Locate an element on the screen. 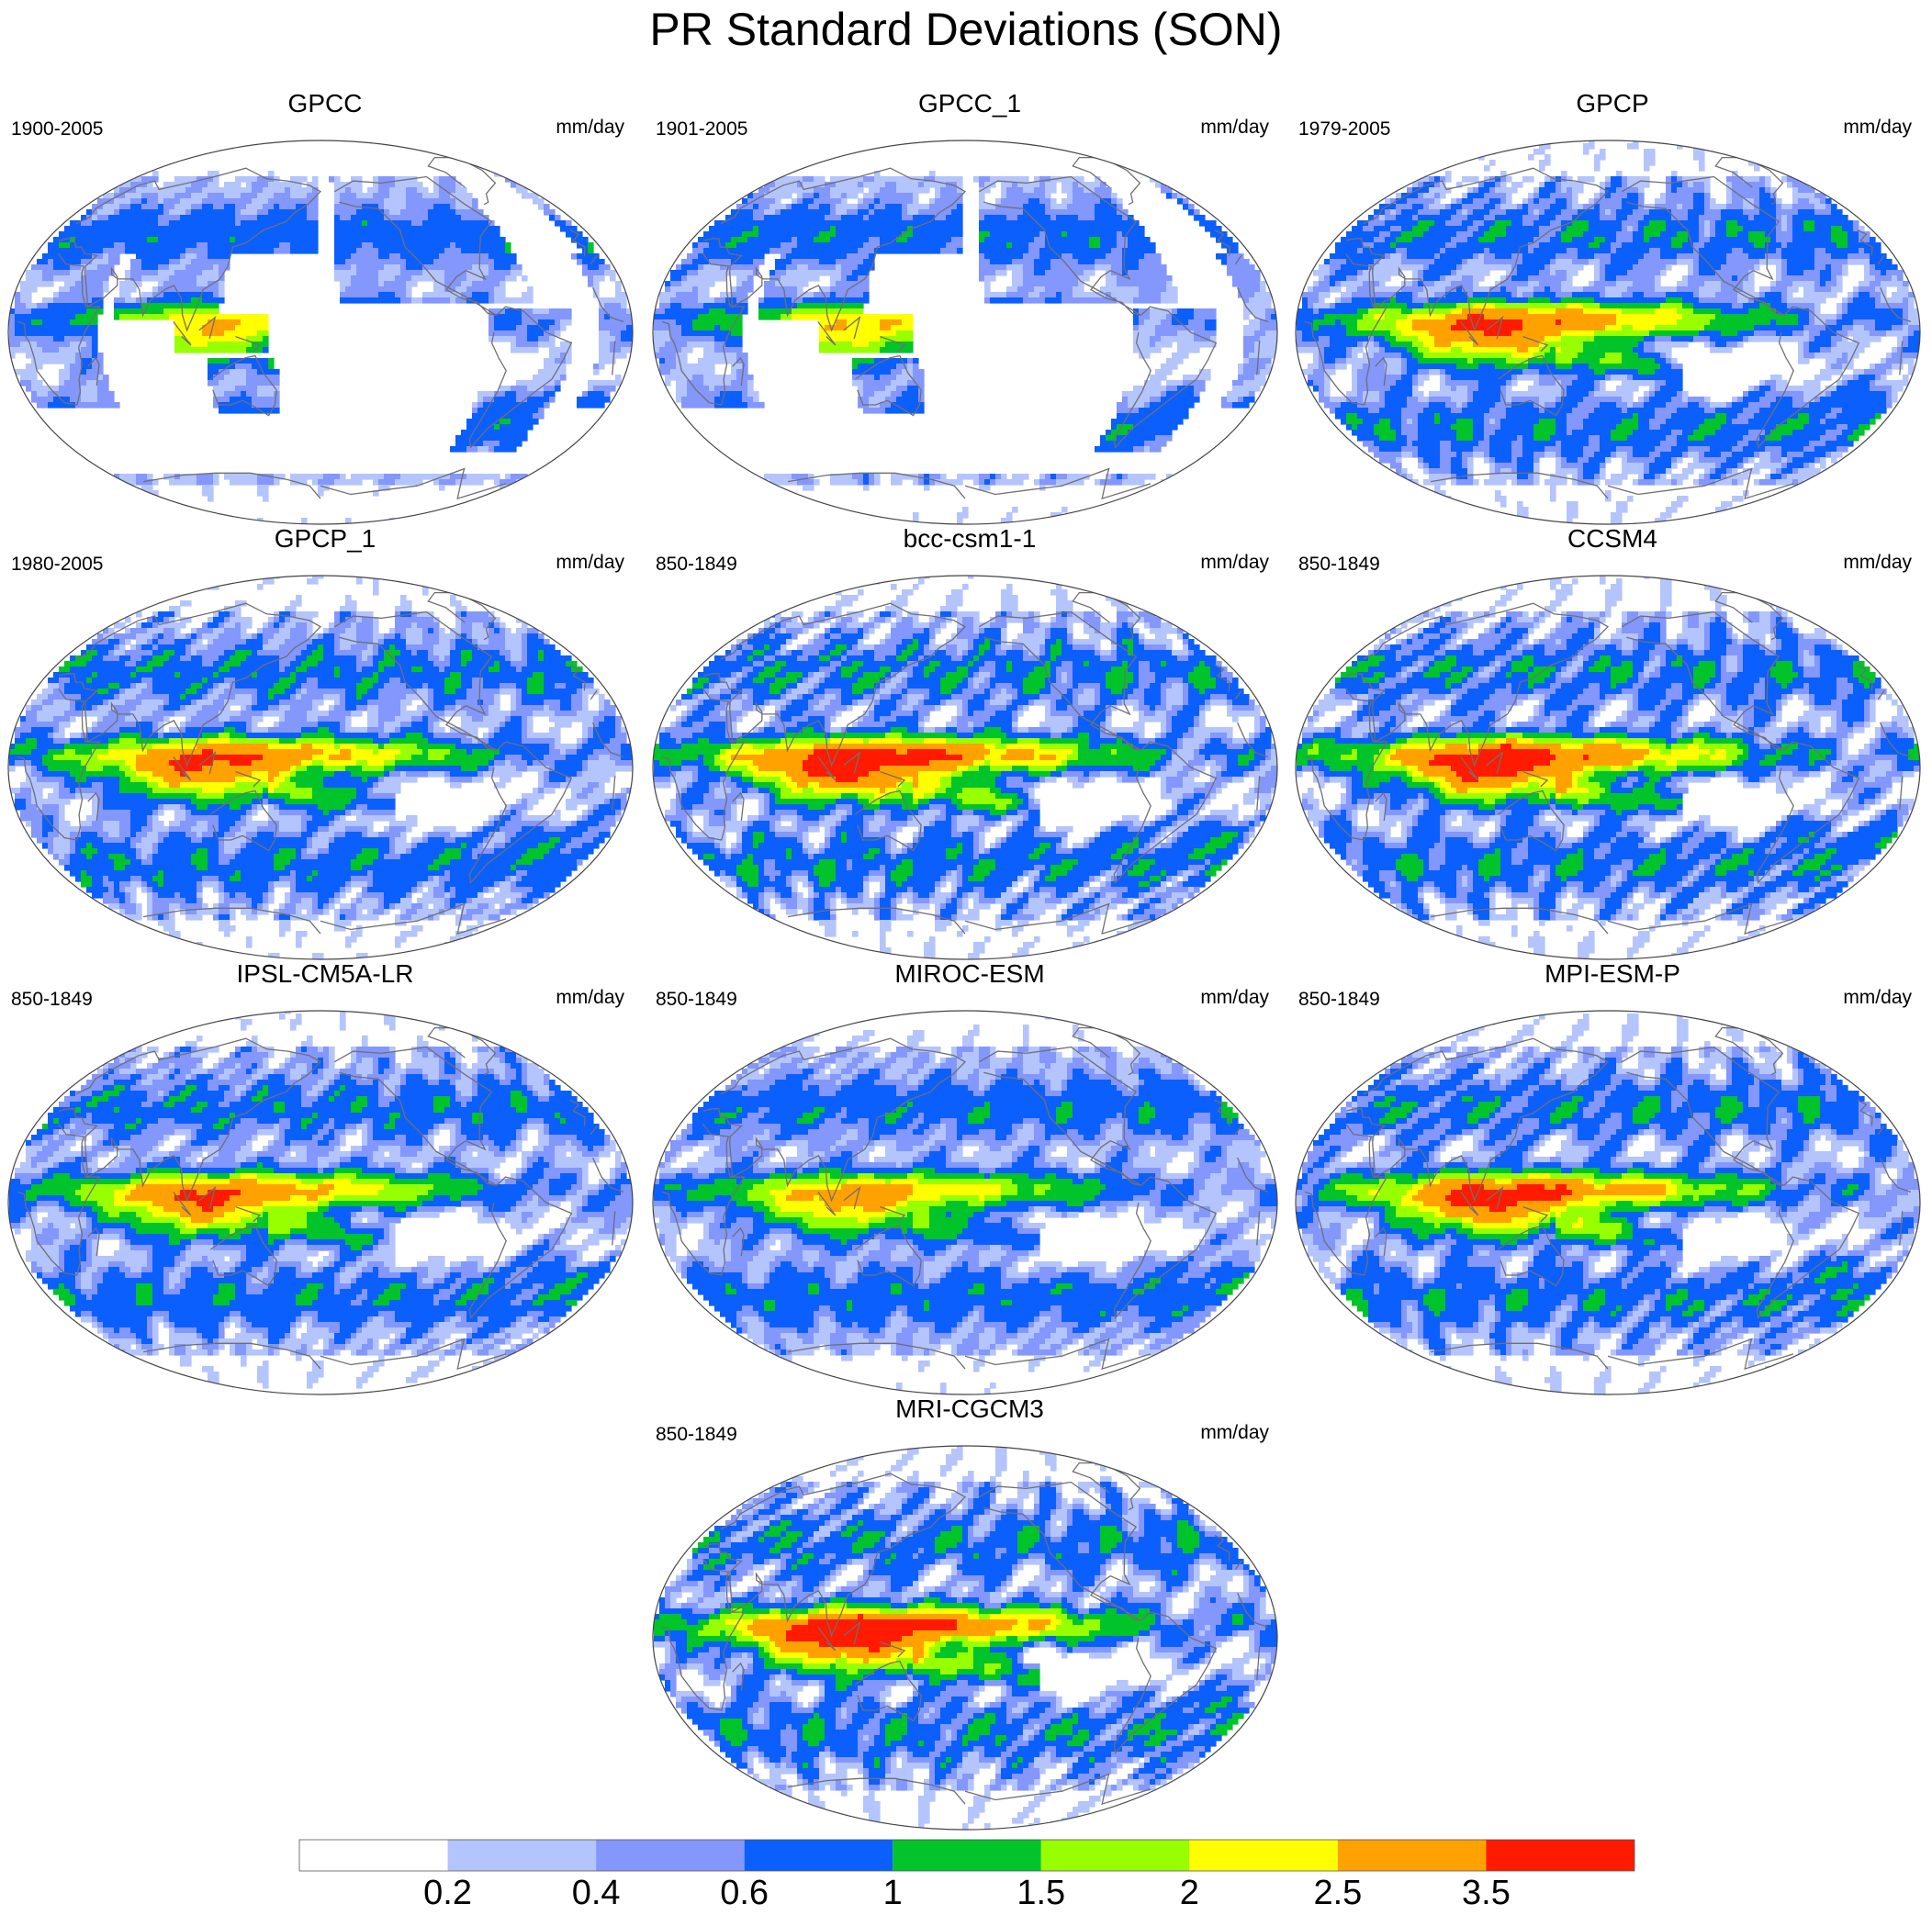 Image resolution: width=1932 pixels, height=1915 pixels. panel-title: MRI-CGCM3 is located at coordinates (969, 1409).